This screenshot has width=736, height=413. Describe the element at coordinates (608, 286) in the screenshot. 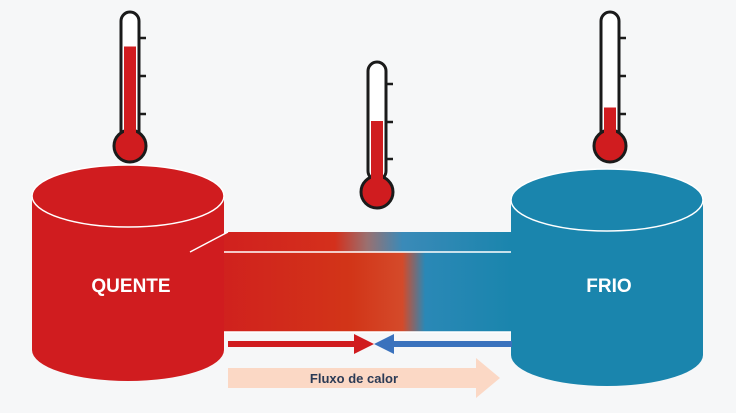

I see `cold-reservoir-label: FRIO` at that location.